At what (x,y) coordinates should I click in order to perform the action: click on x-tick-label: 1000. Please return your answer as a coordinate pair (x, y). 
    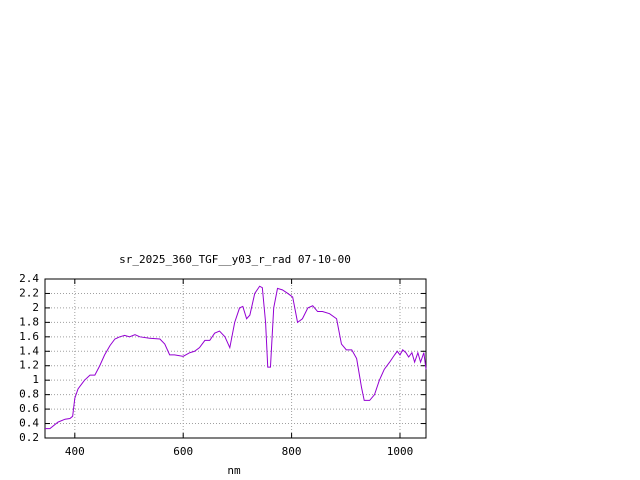
    Looking at the image, I should click on (400, 451).